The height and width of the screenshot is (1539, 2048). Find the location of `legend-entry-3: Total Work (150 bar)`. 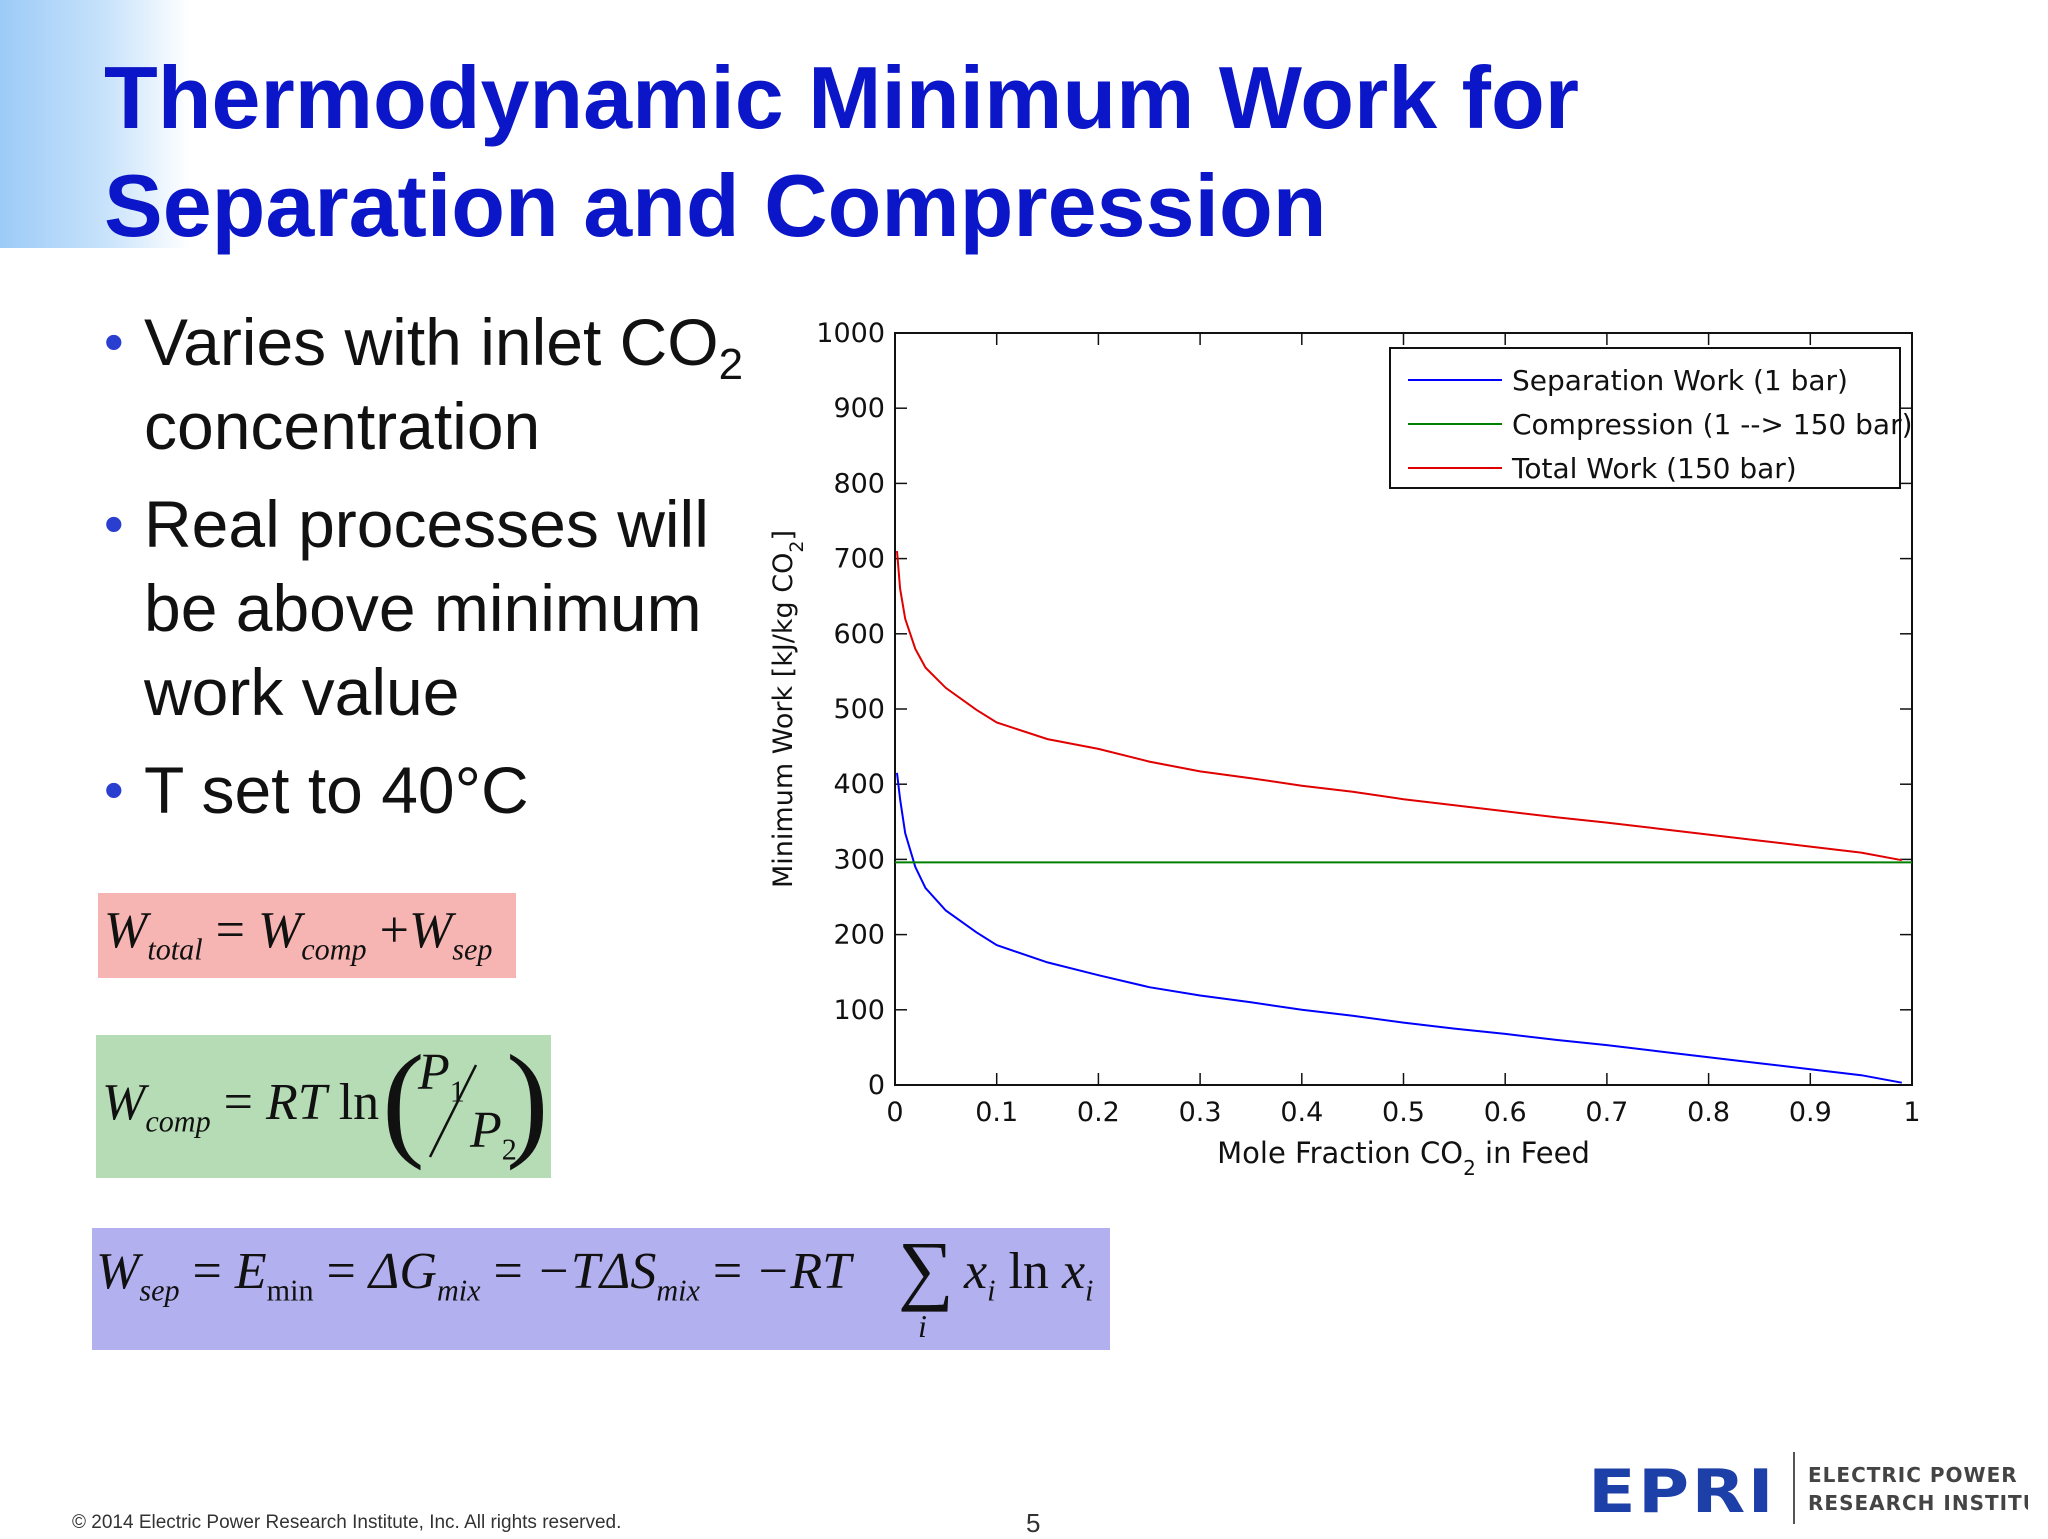

legend-entry-3: Total Work (150 bar) is located at coordinates (1654, 468).